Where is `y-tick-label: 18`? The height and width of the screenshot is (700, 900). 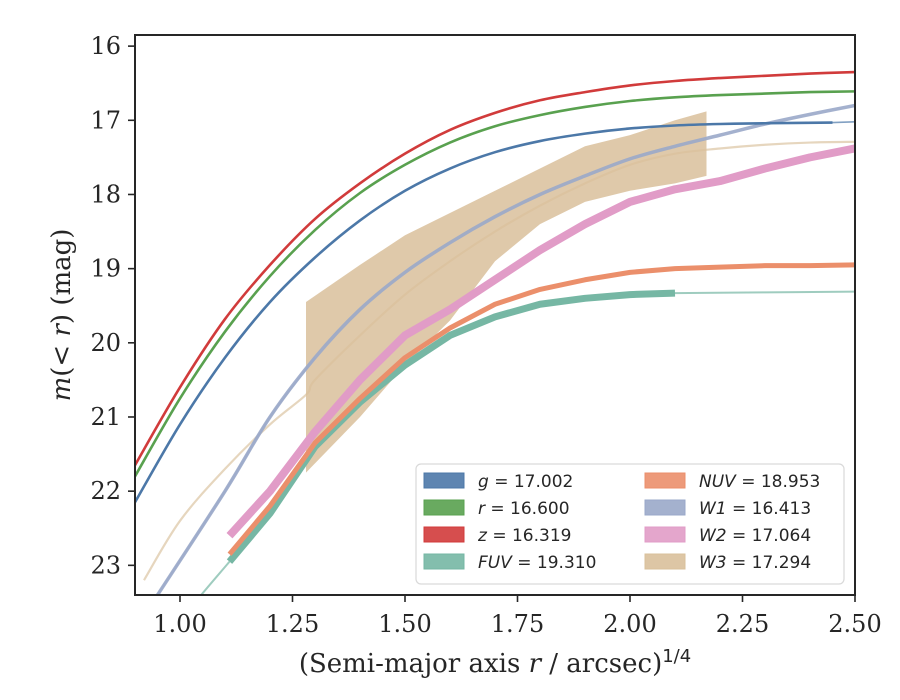
y-tick-label: 18 is located at coordinates (105, 194).